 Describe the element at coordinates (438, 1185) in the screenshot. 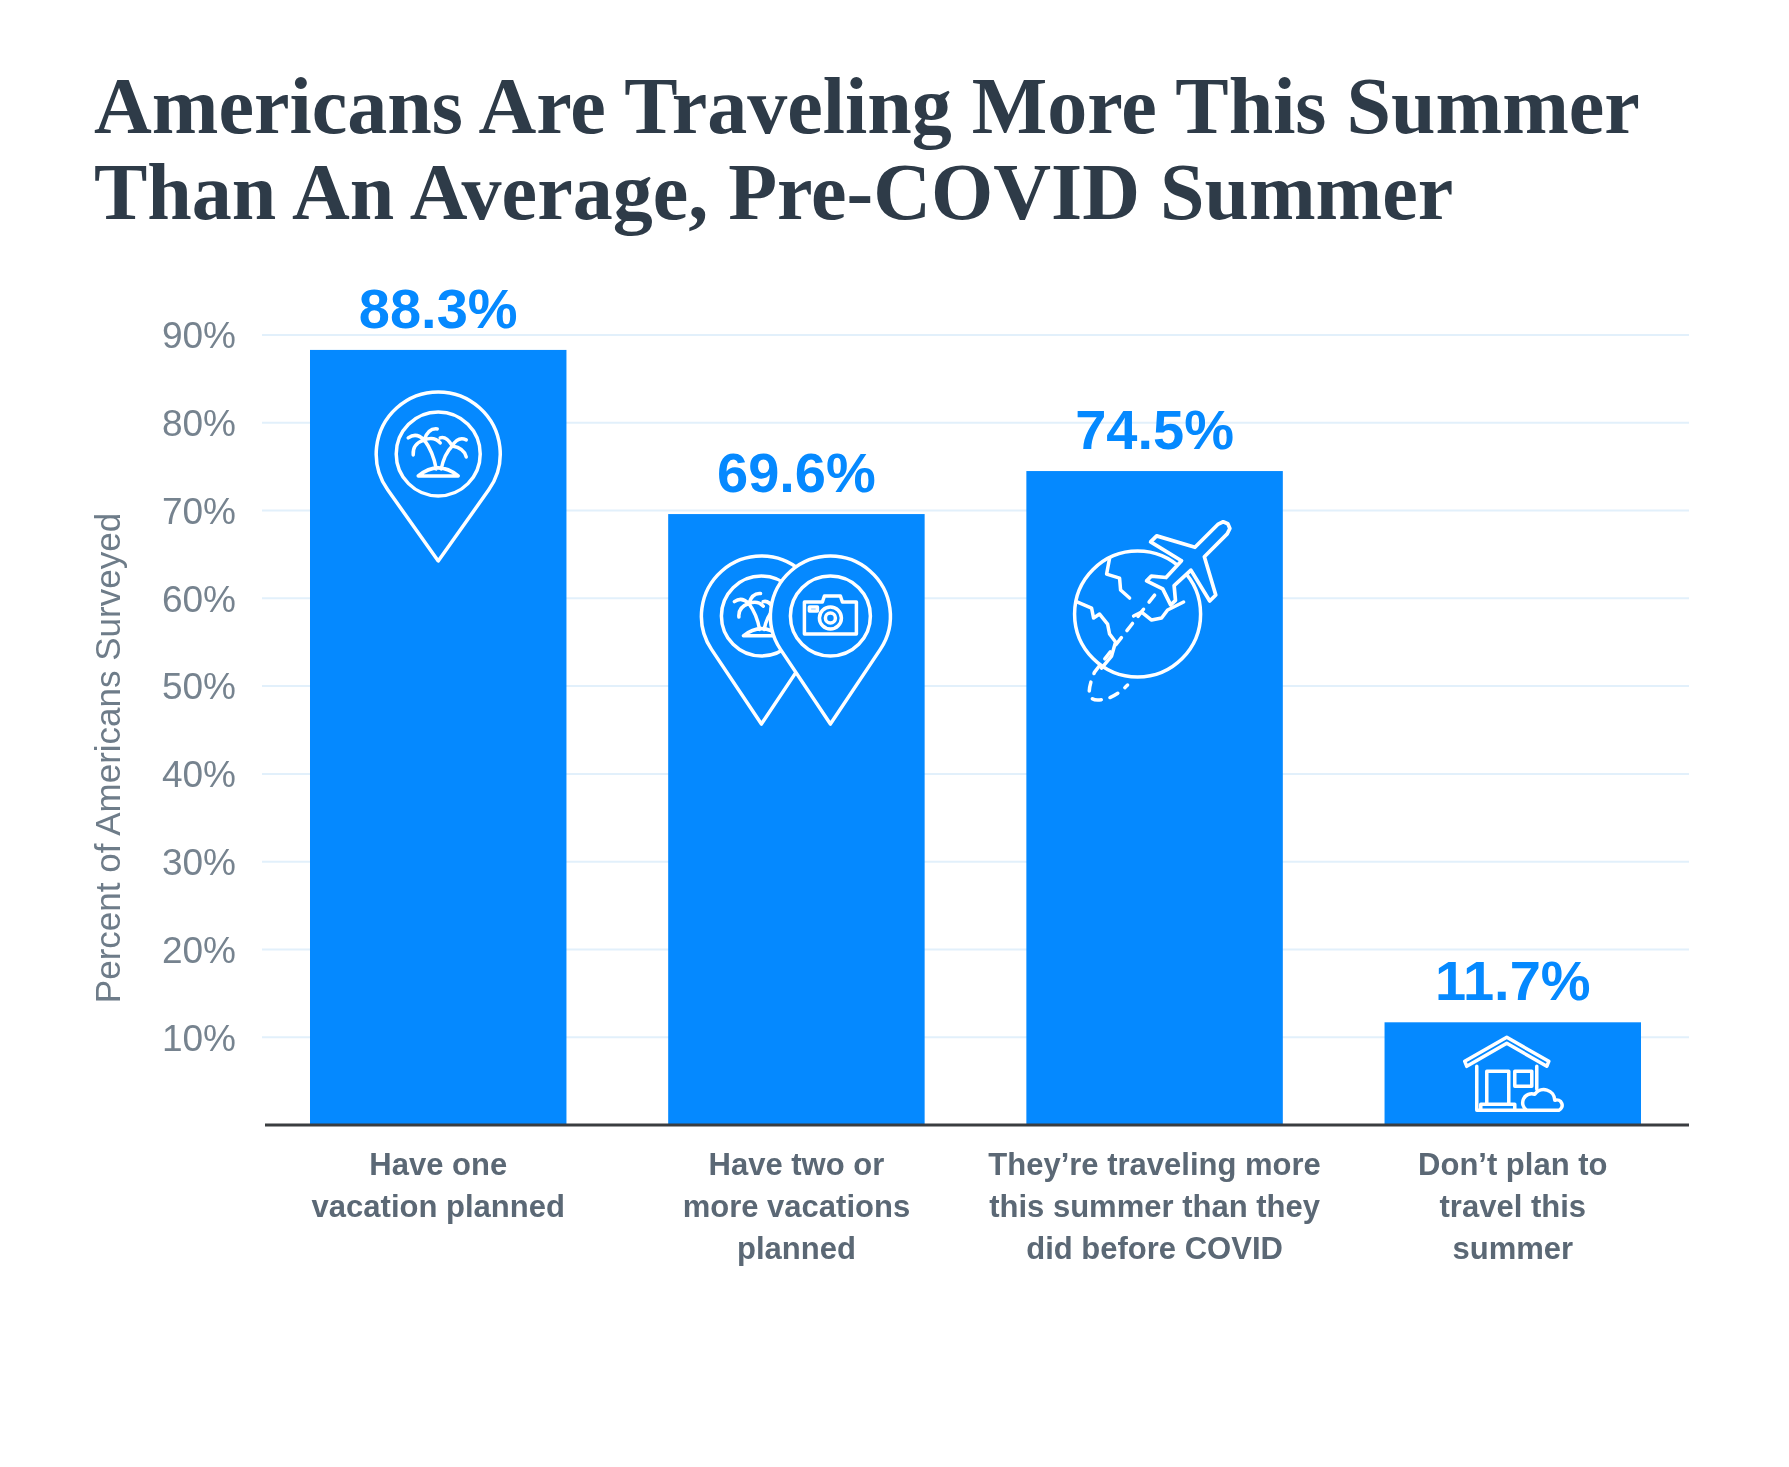

I see `x-tick-label: Have one vacation planned` at that location.